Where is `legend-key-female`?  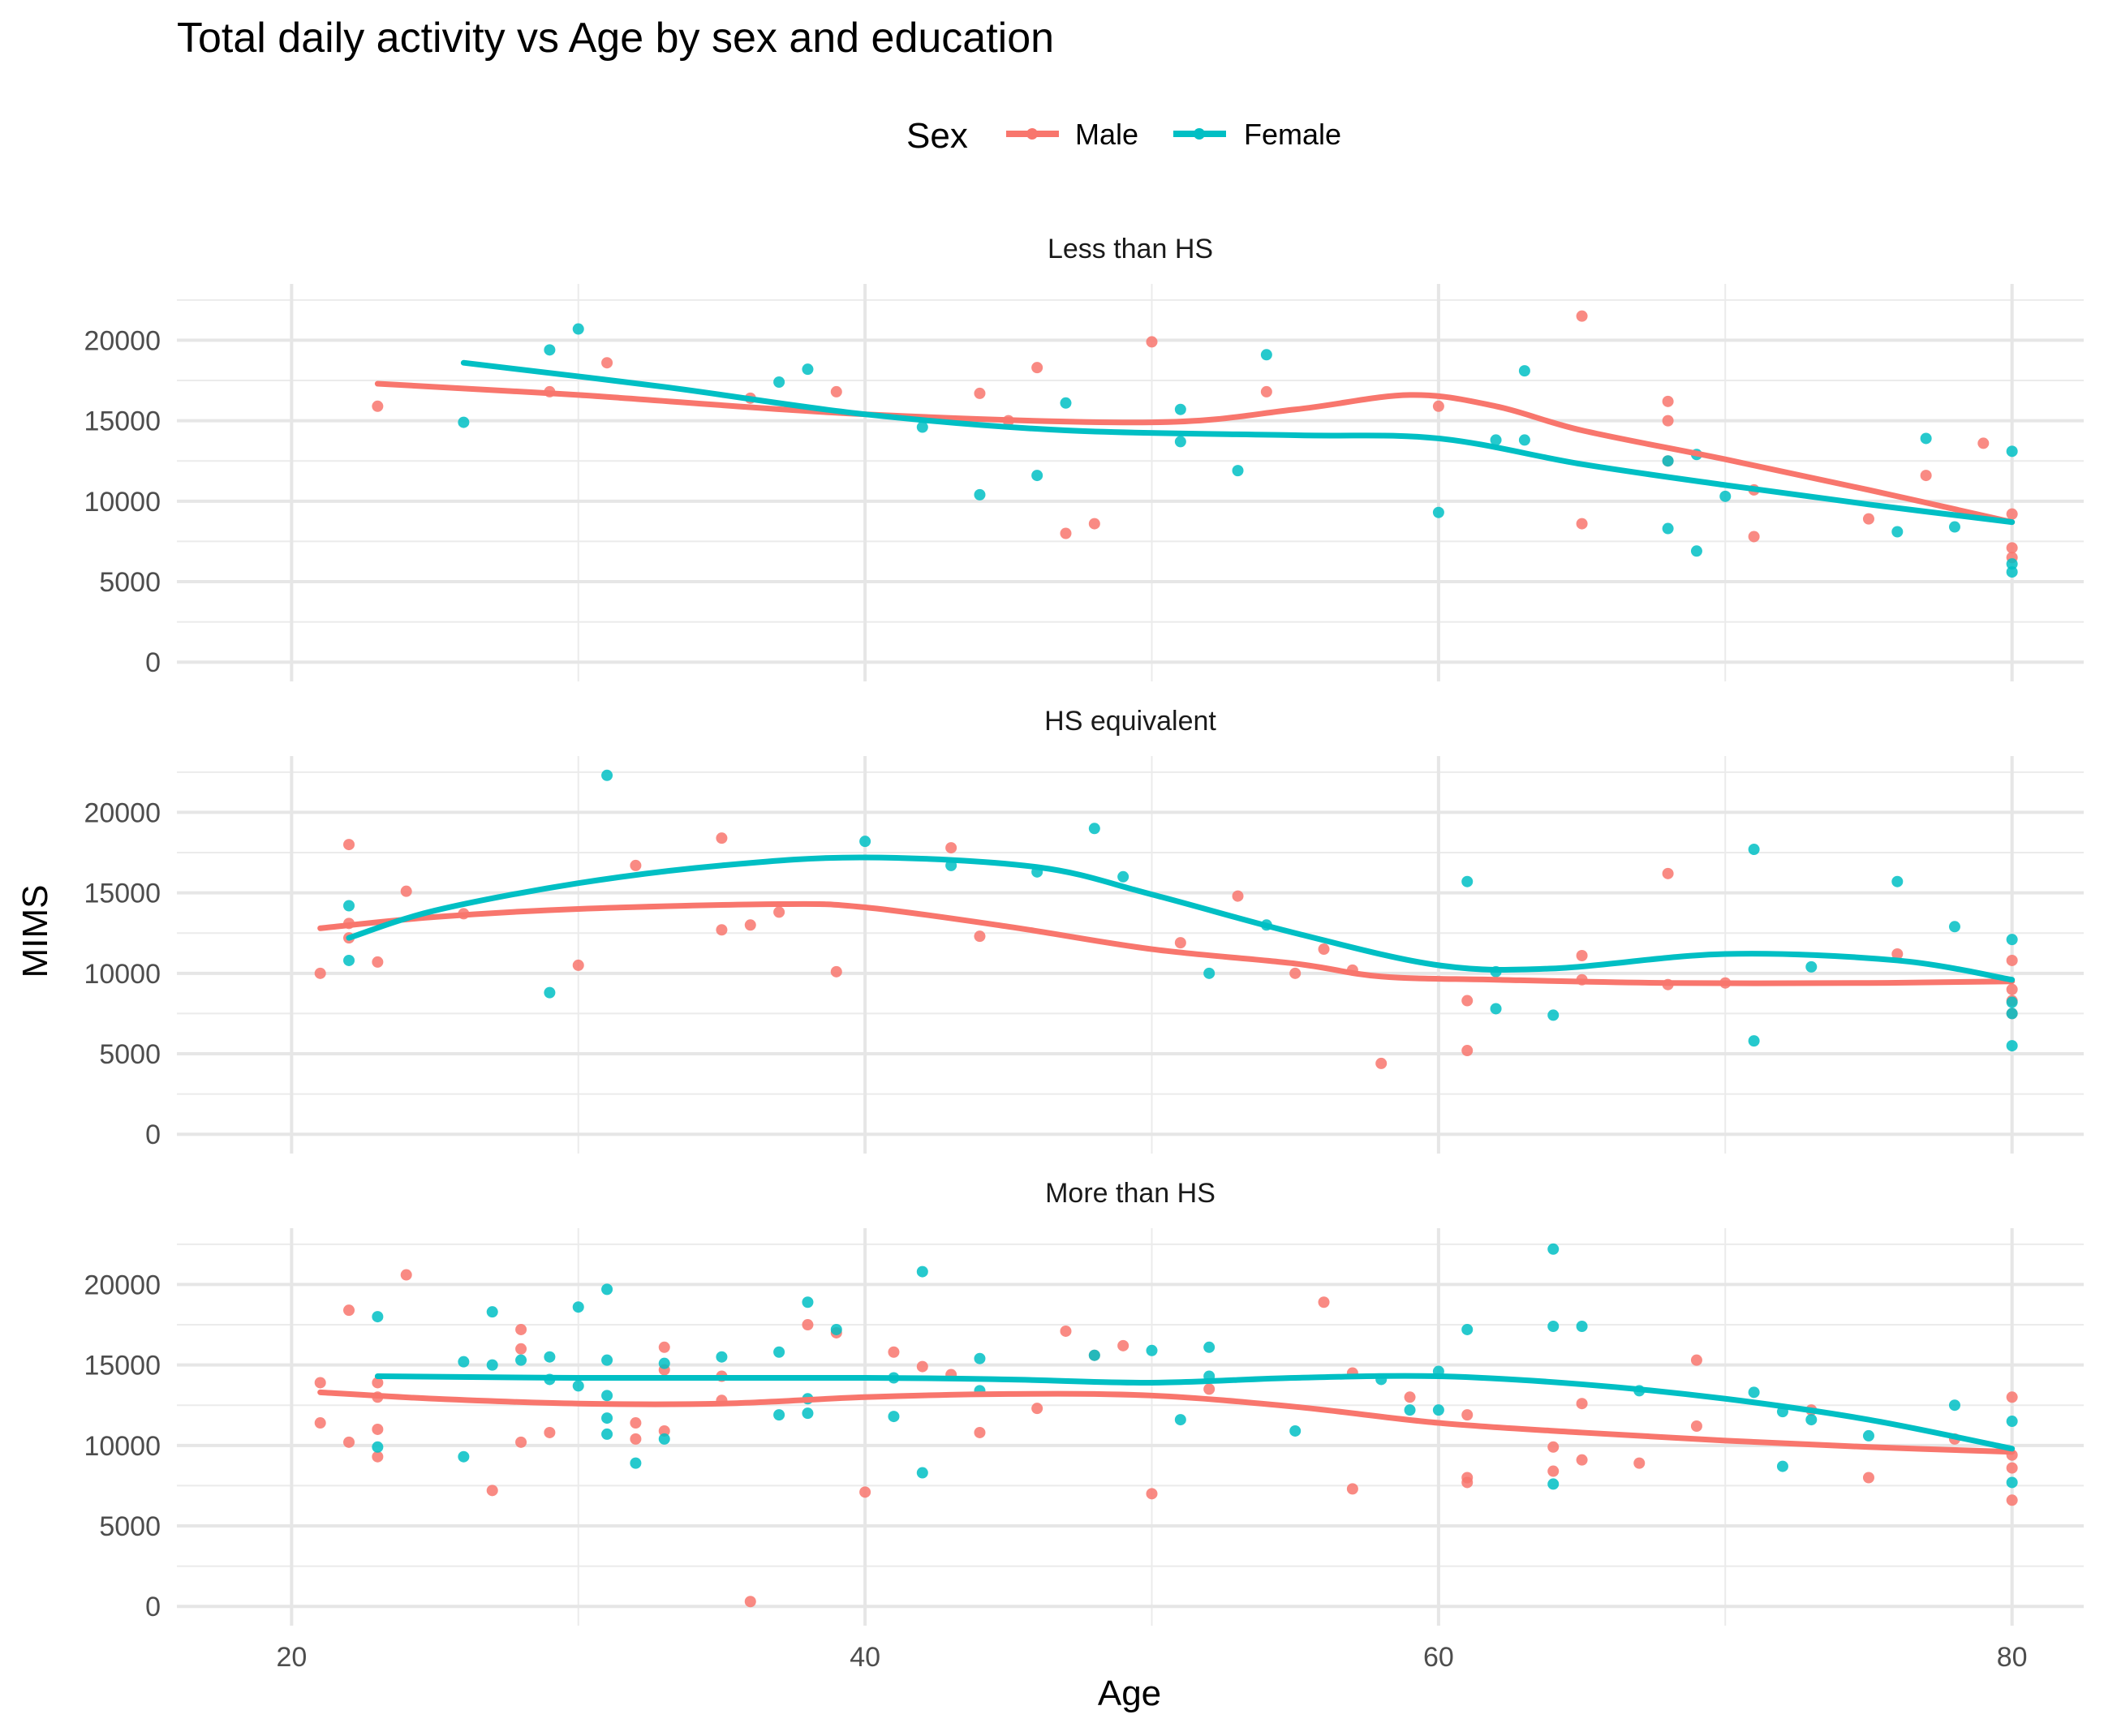
legend-key-female is located at coordinates (1199, 134).